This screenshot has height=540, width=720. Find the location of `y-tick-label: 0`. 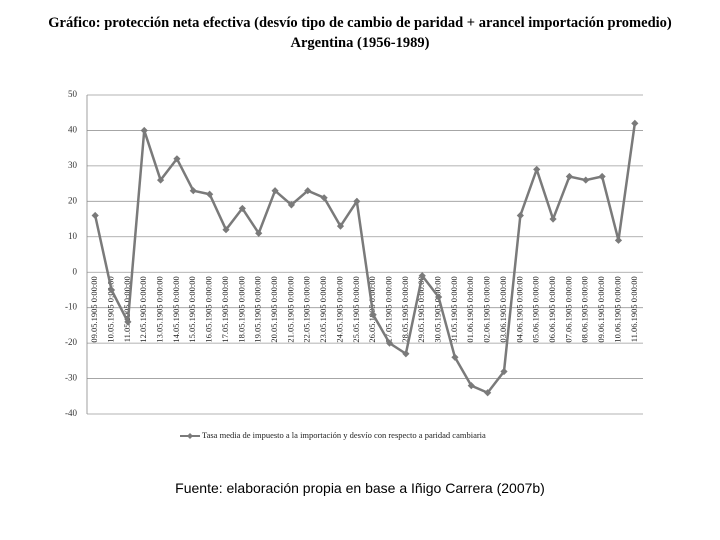

y-tick-label: 0 is located at coordinates (75, 271).